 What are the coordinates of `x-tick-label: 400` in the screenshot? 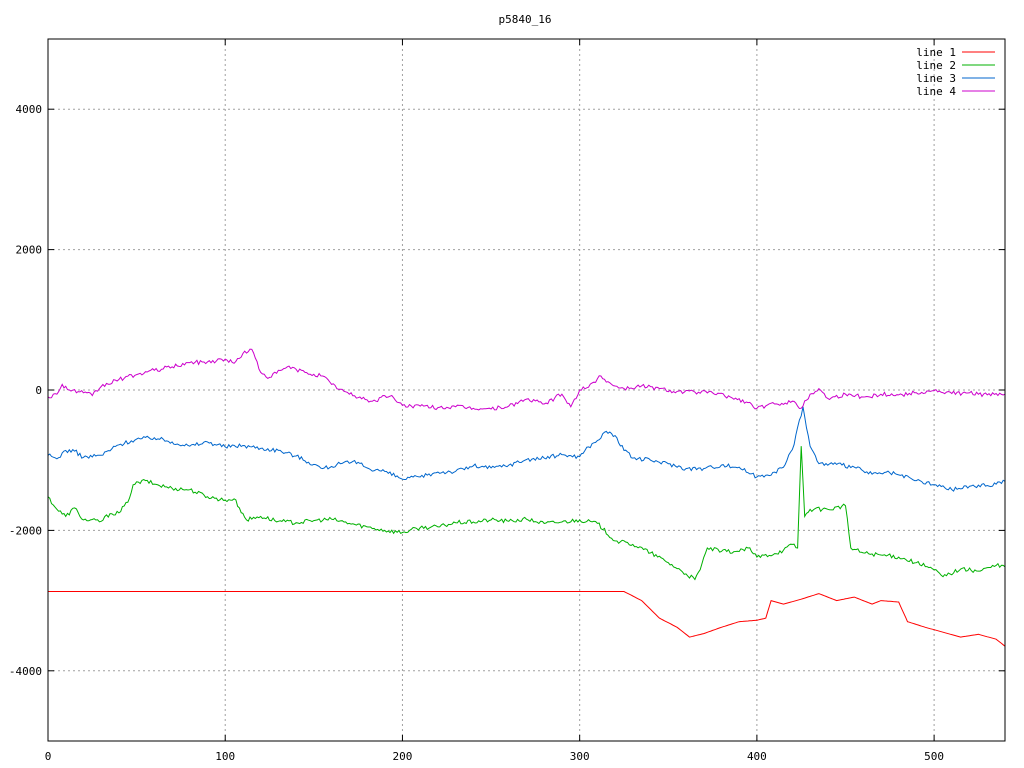 It's located at (757, 756).